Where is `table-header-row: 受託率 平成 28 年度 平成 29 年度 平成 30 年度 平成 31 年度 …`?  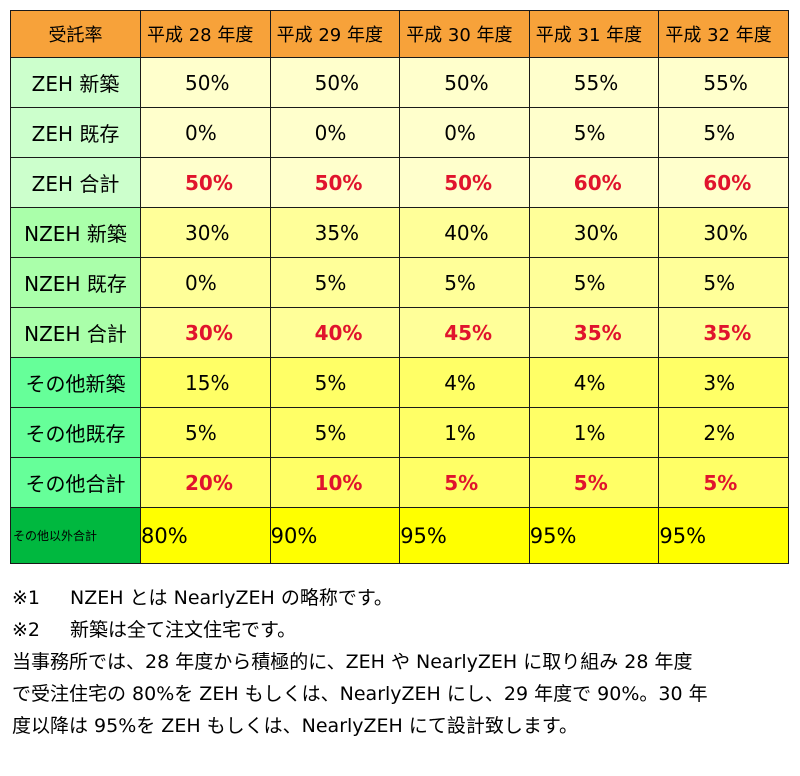
table-header-row: 受託率 平成 28 年度 平成 29 年度 平成 30 年度 平成 31 年度 … is located at coordinates (399, 34).